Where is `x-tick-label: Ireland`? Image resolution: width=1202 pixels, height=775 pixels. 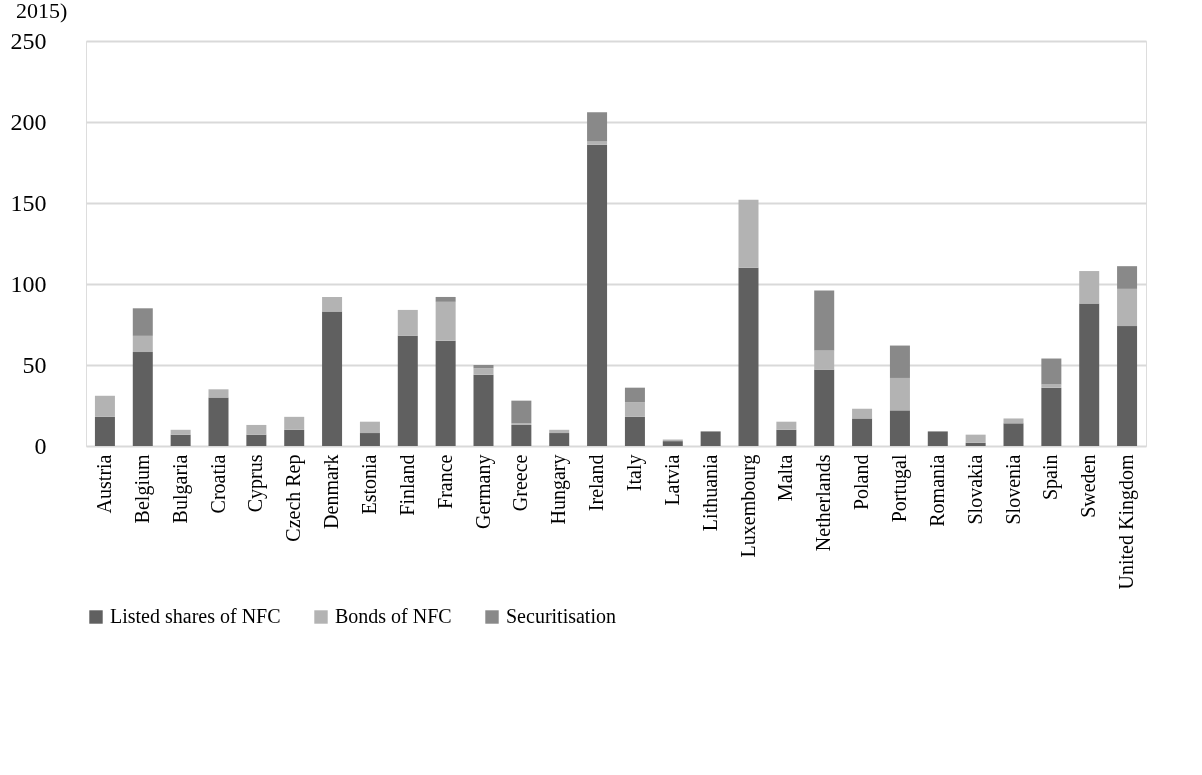 x-tick-label: Ireland is located at coordinates (596, 483).